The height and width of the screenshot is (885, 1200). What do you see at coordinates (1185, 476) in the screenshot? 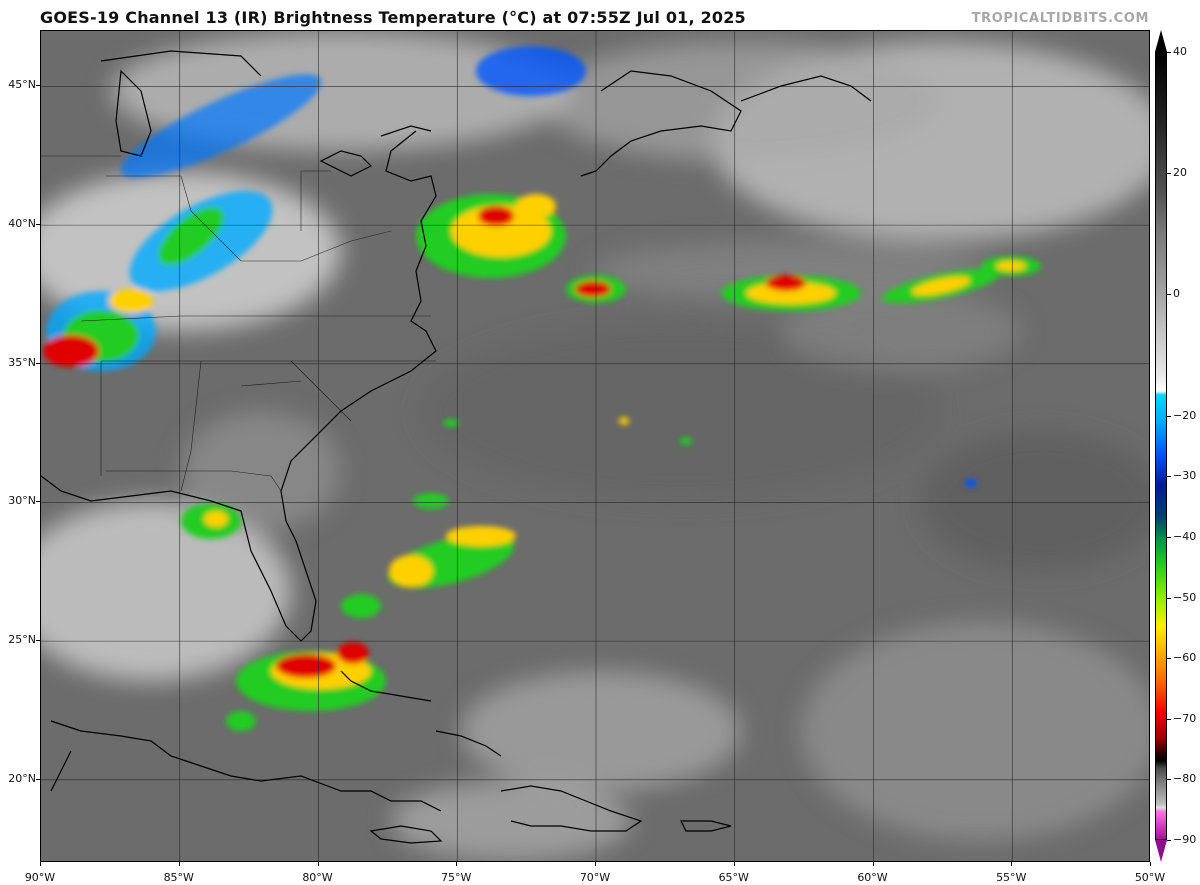
I see `colorbar-label: −30` at bounding box center [1185, 476].